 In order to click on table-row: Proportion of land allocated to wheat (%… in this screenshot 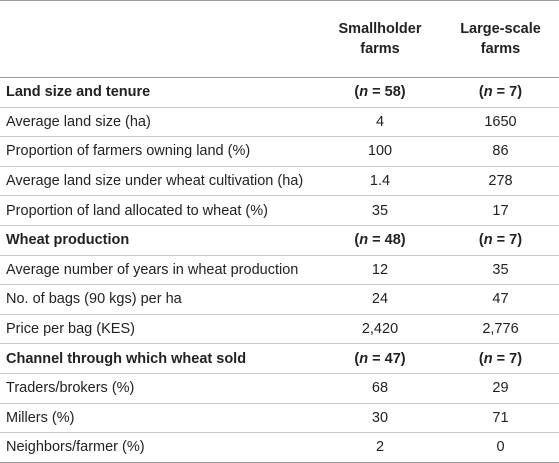, I will do `click(279, 210)`.